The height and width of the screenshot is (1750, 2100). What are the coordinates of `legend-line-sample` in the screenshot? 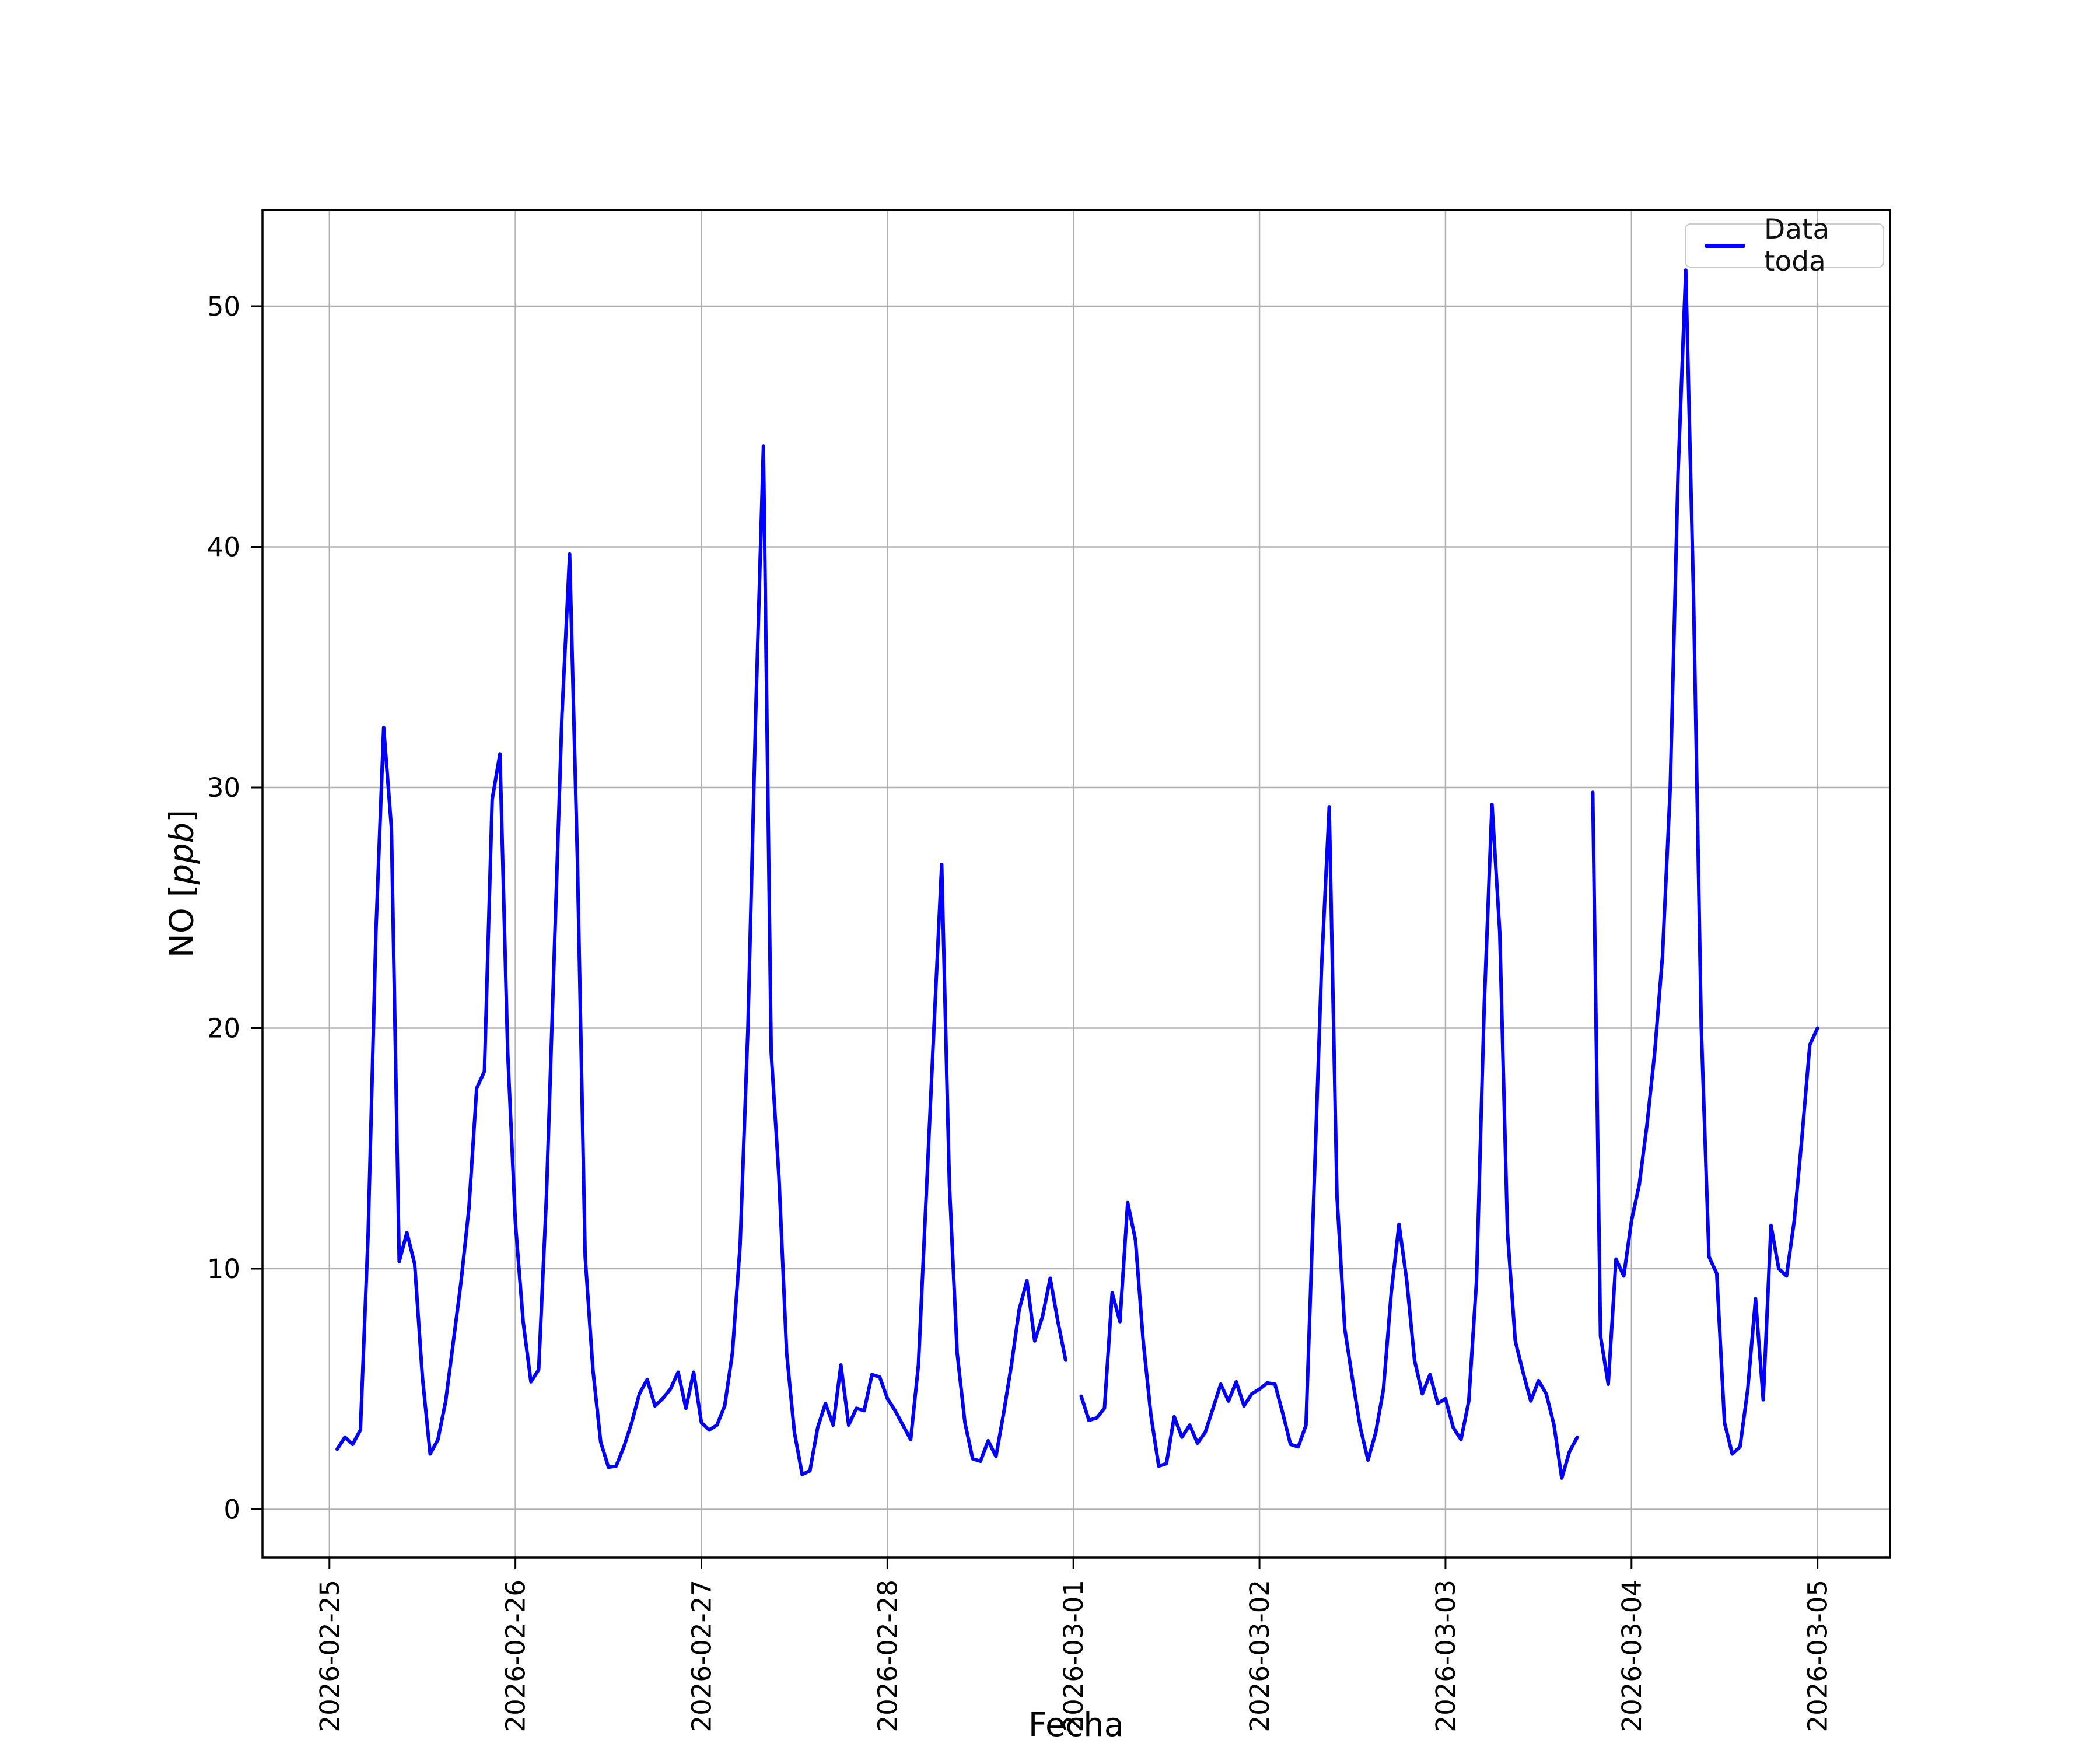 It's located at (1725, 245).